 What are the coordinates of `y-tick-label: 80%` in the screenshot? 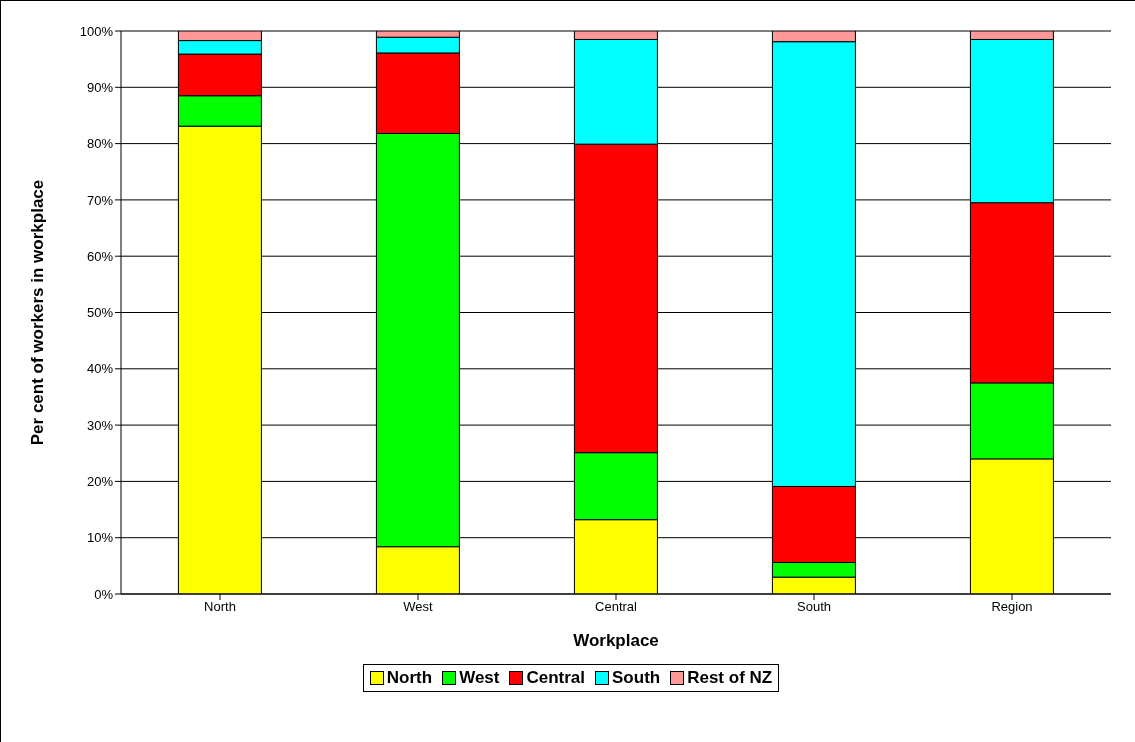 It's located at (100, 144).